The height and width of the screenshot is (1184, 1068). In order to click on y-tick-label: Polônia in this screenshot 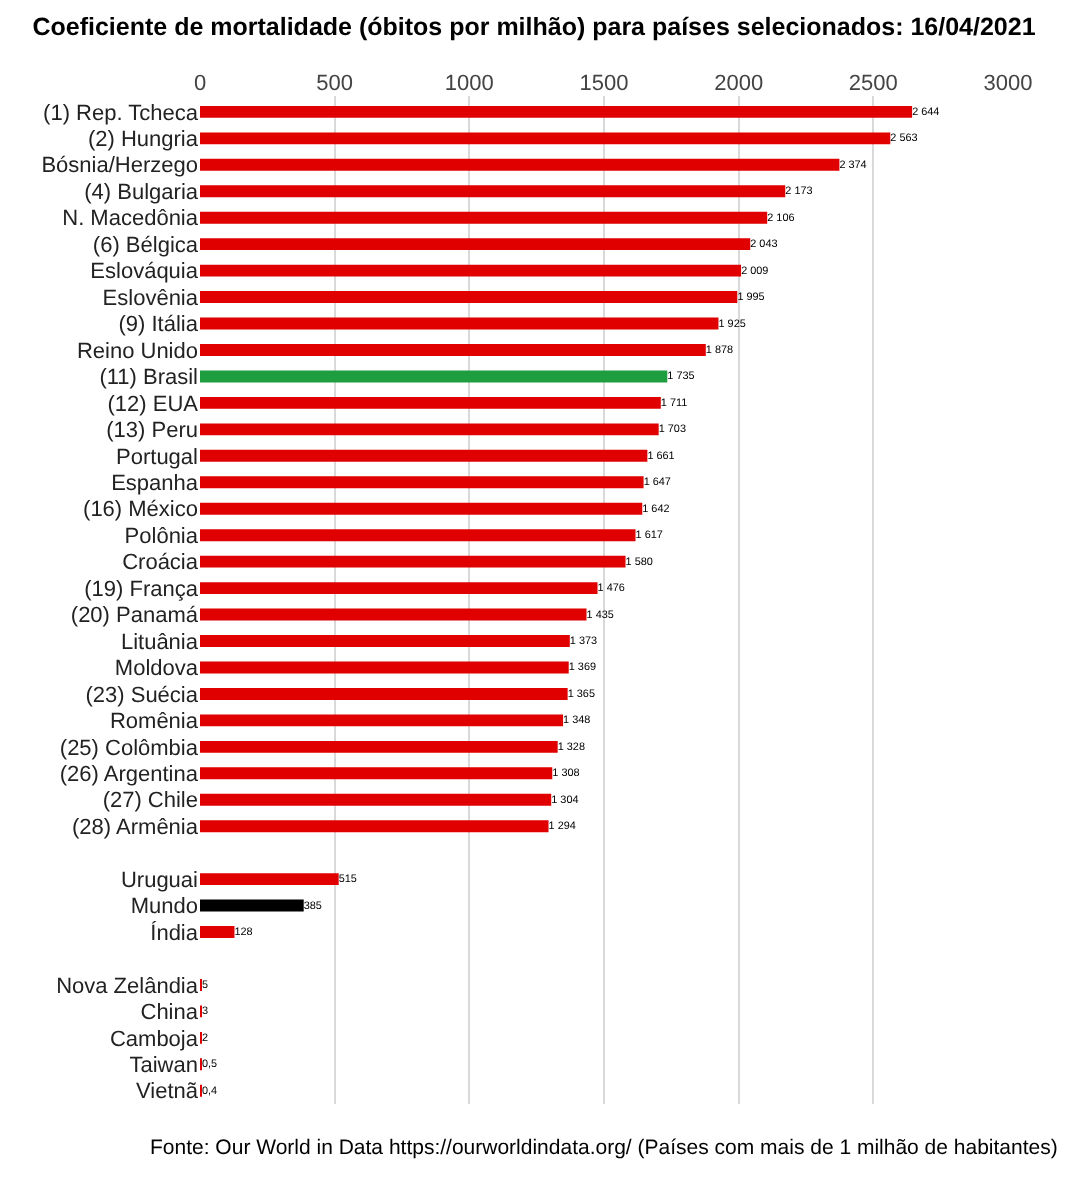, I will do `click(162, 536)`.